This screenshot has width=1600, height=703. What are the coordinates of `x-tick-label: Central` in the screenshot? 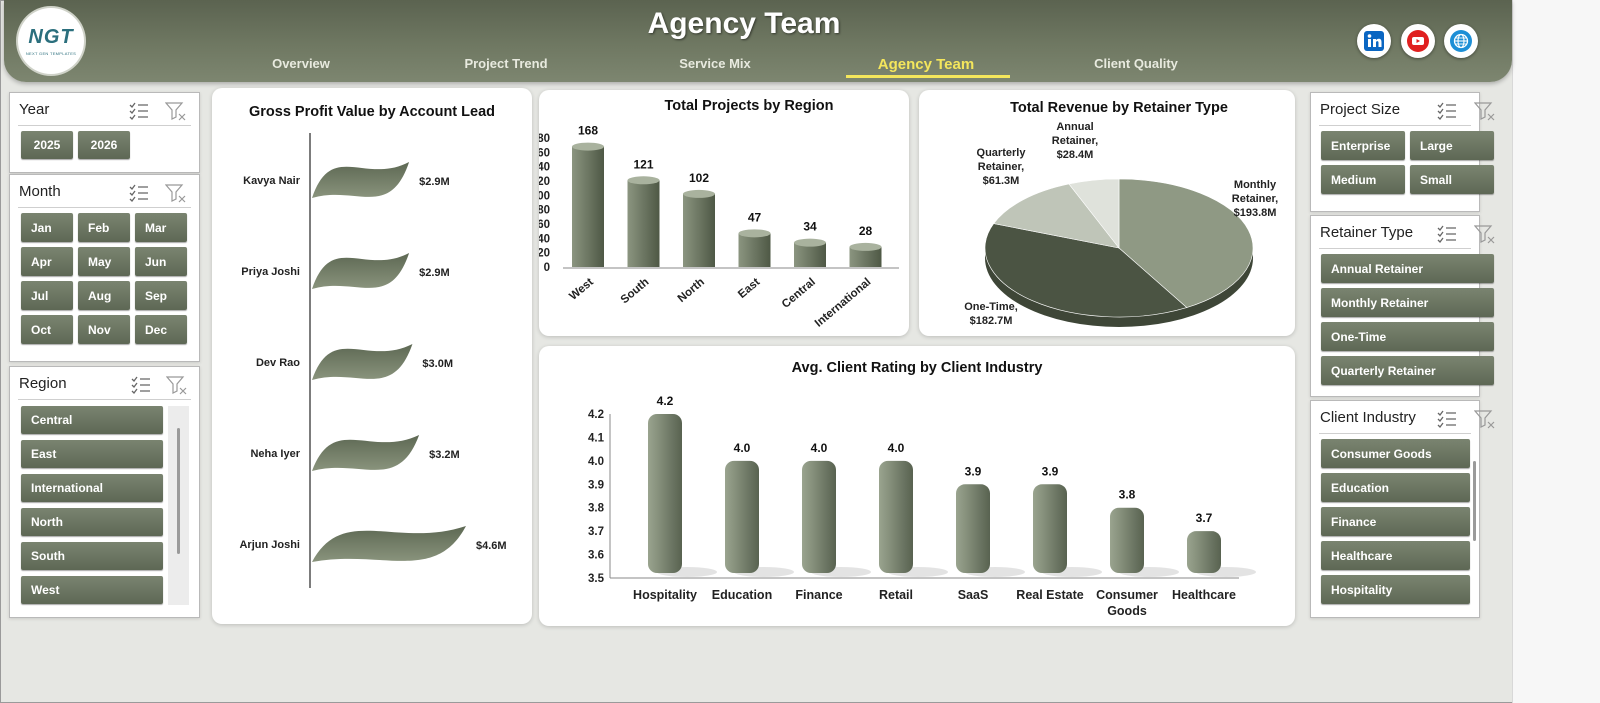 It's located at (799, 293).